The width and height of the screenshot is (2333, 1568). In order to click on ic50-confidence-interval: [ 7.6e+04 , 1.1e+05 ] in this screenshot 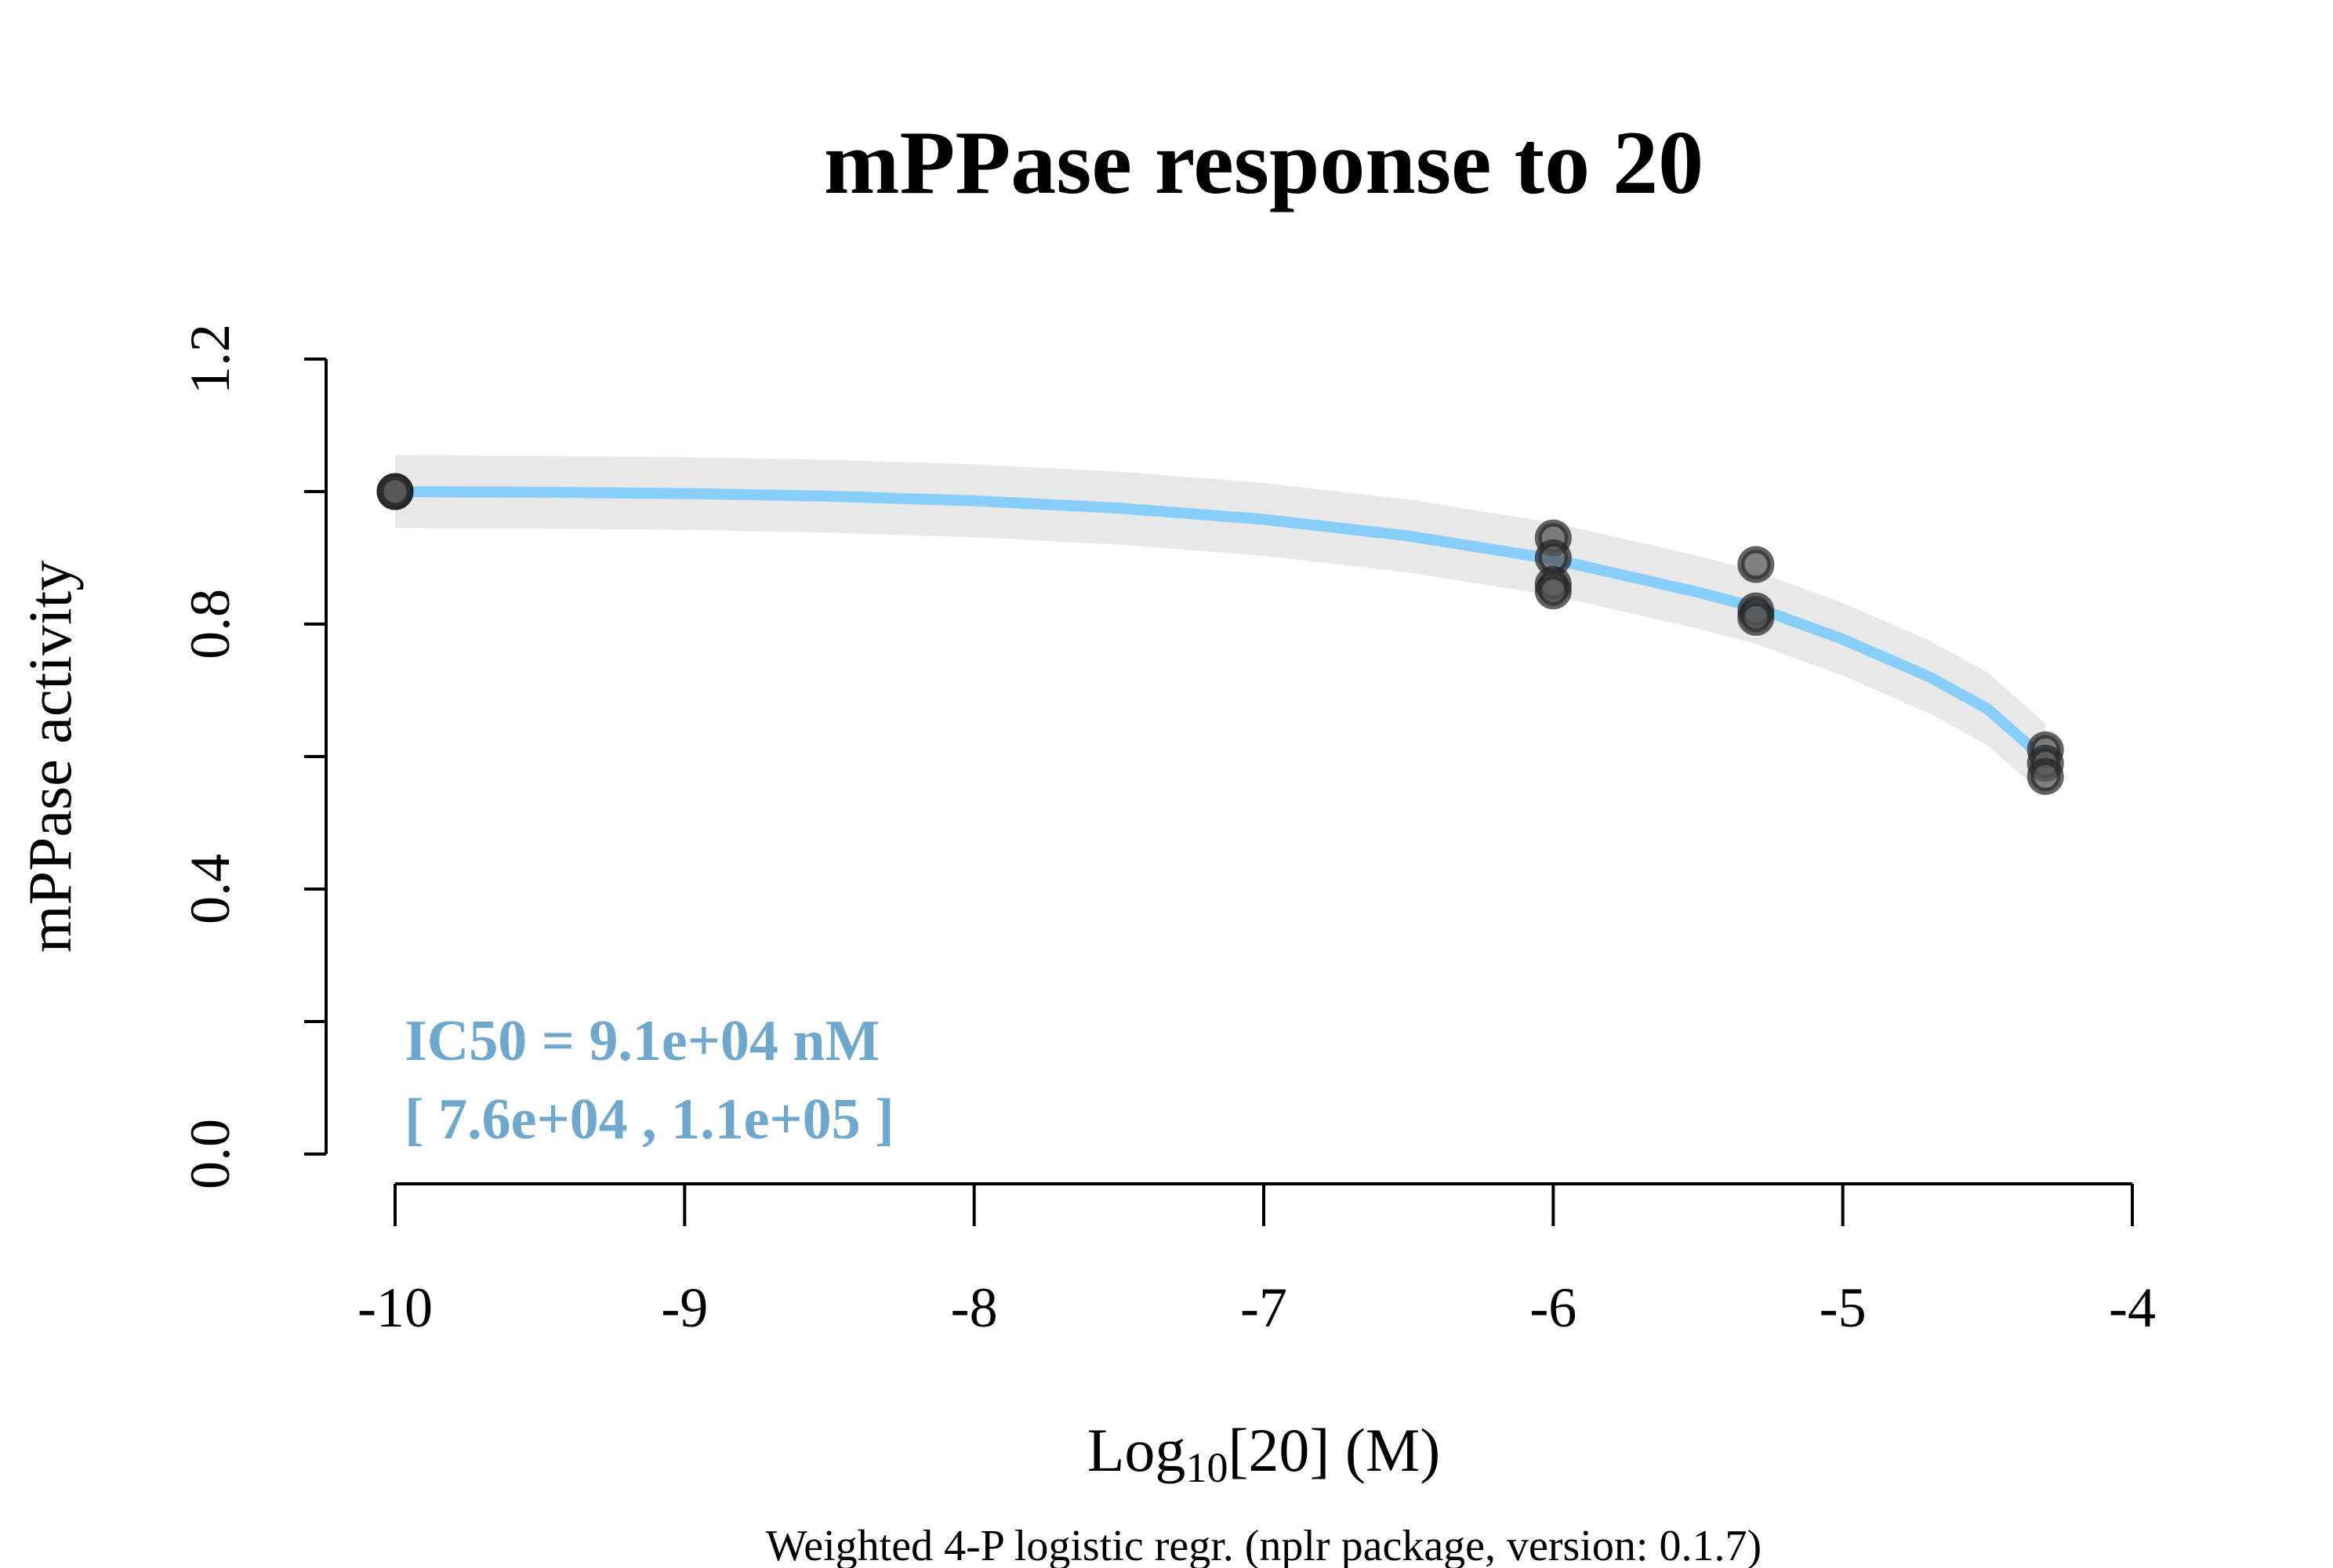, I will do `click(649, 1119)`.